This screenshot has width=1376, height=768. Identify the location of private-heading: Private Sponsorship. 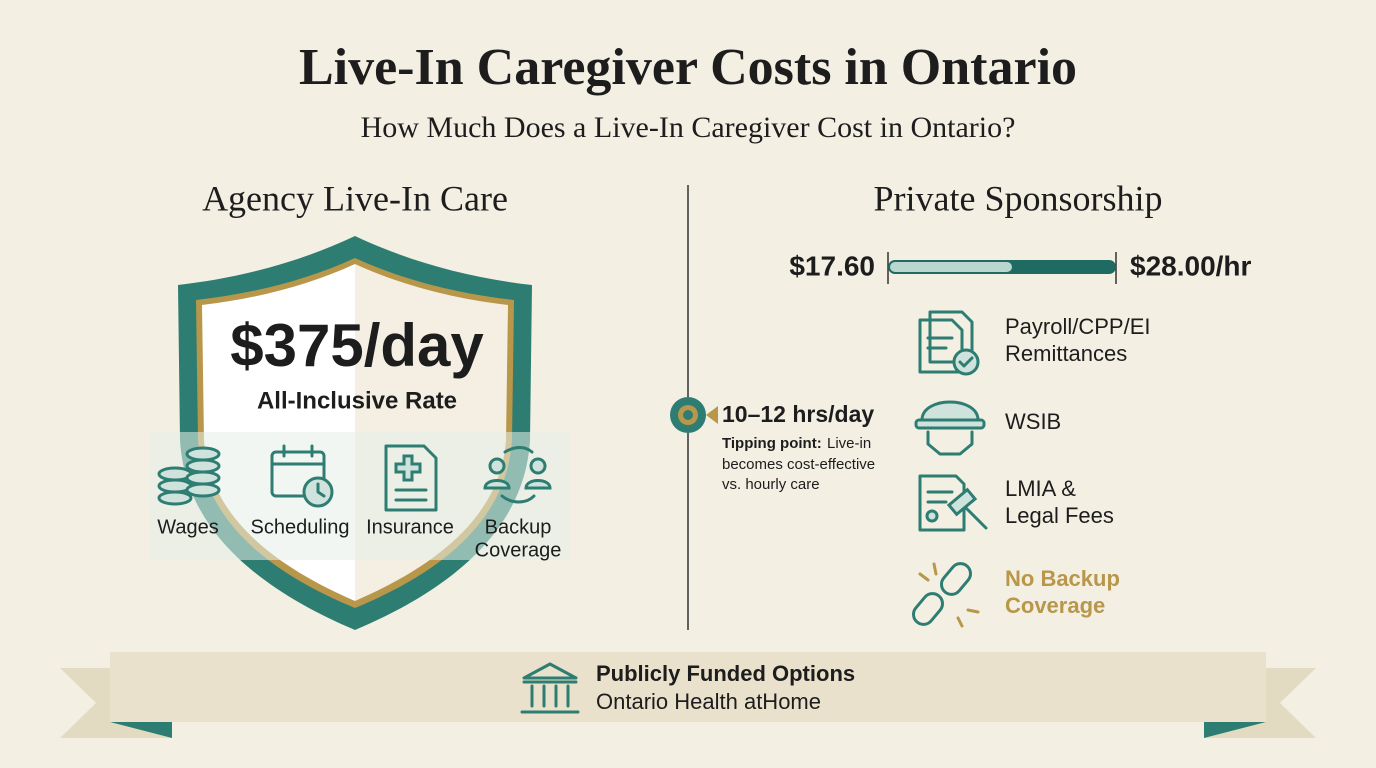
(1017, 198).